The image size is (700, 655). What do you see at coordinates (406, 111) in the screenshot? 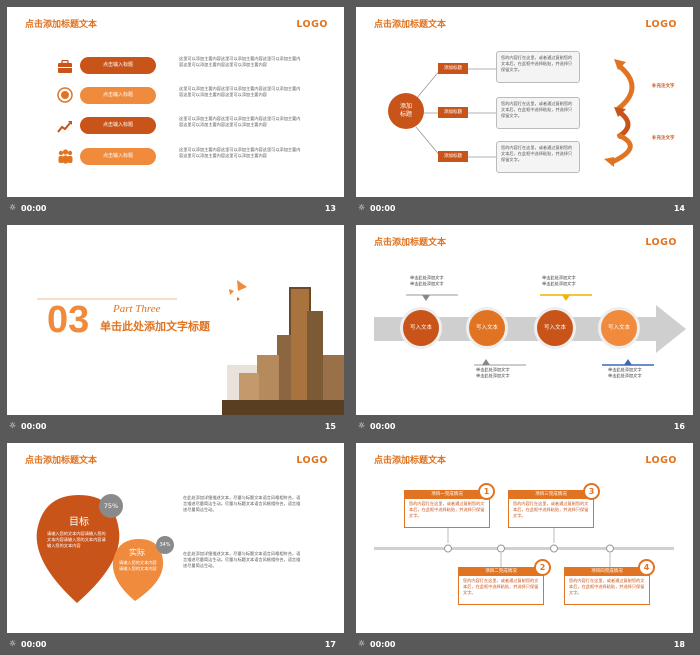
I see `center-circle: 添加 标题` at bounding box center [406, 111].